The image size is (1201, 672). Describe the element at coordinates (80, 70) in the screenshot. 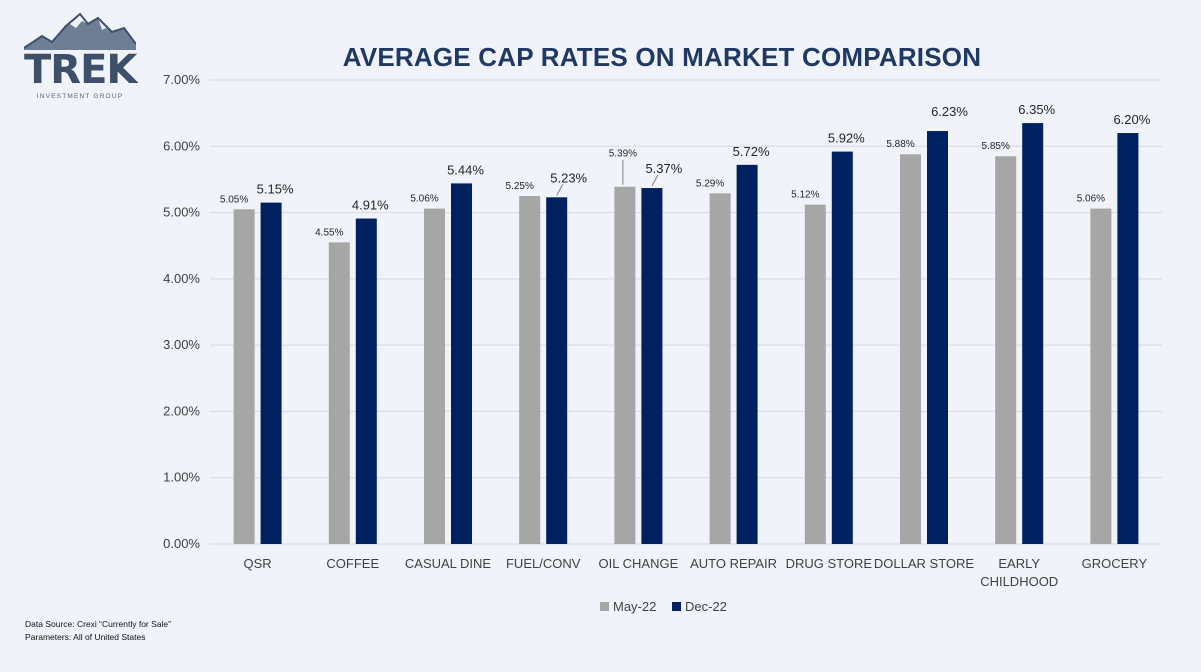

I see `logo-wordmark: TREK` at that location.